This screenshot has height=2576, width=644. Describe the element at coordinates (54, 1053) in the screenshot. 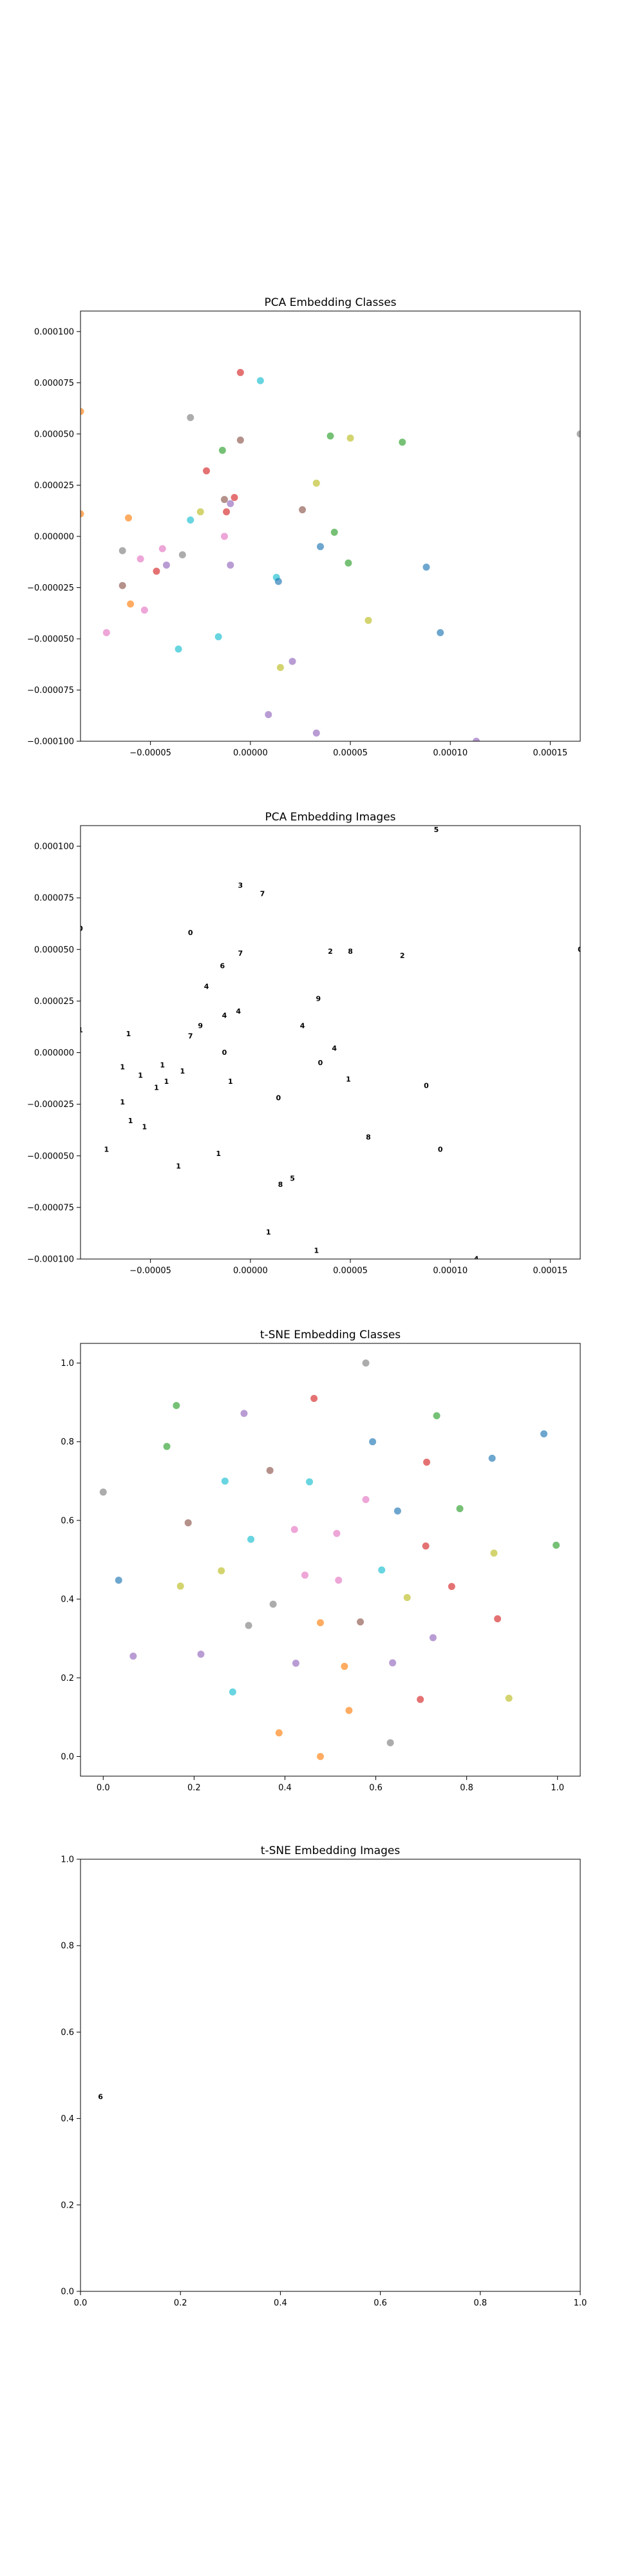

I see `y-tick-label: 0.000000` at that location.